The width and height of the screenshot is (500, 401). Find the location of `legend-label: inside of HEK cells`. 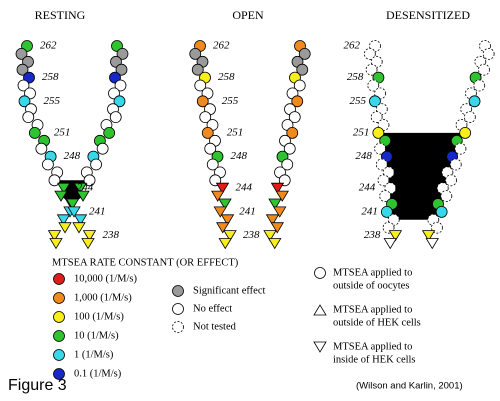

legend-label: inside of HEK cells is located at coordinates (374, 359).